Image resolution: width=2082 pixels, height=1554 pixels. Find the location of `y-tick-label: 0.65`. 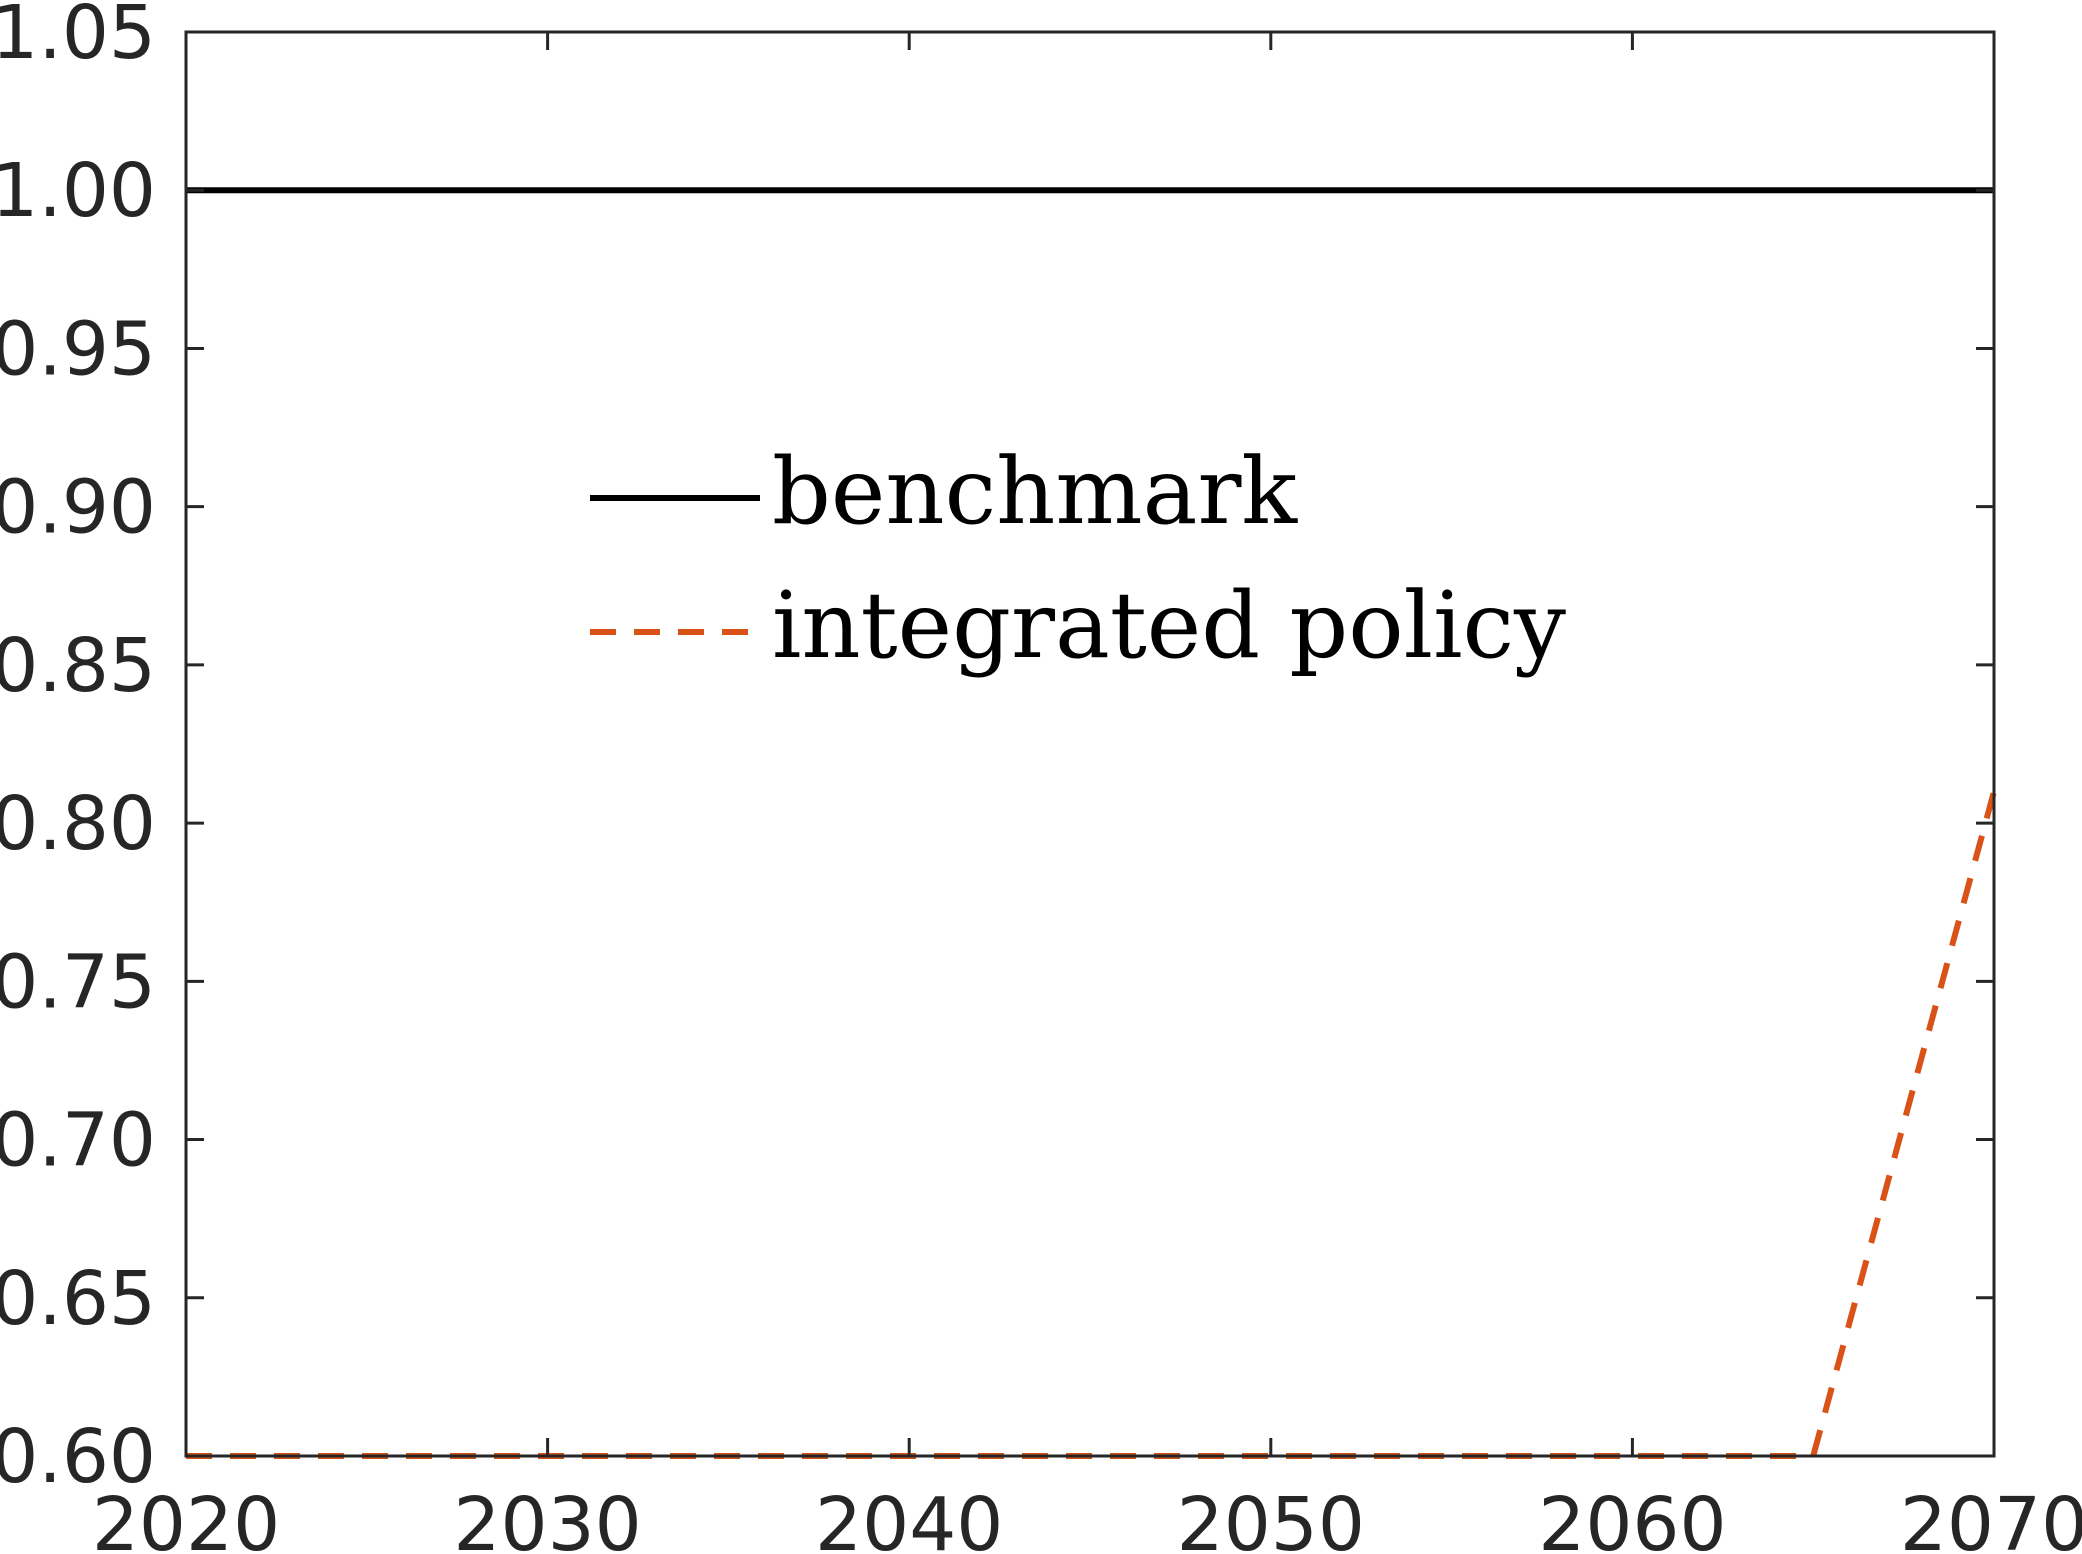

y-tick-label: 0.65 is located at coordinates (78, 1299).